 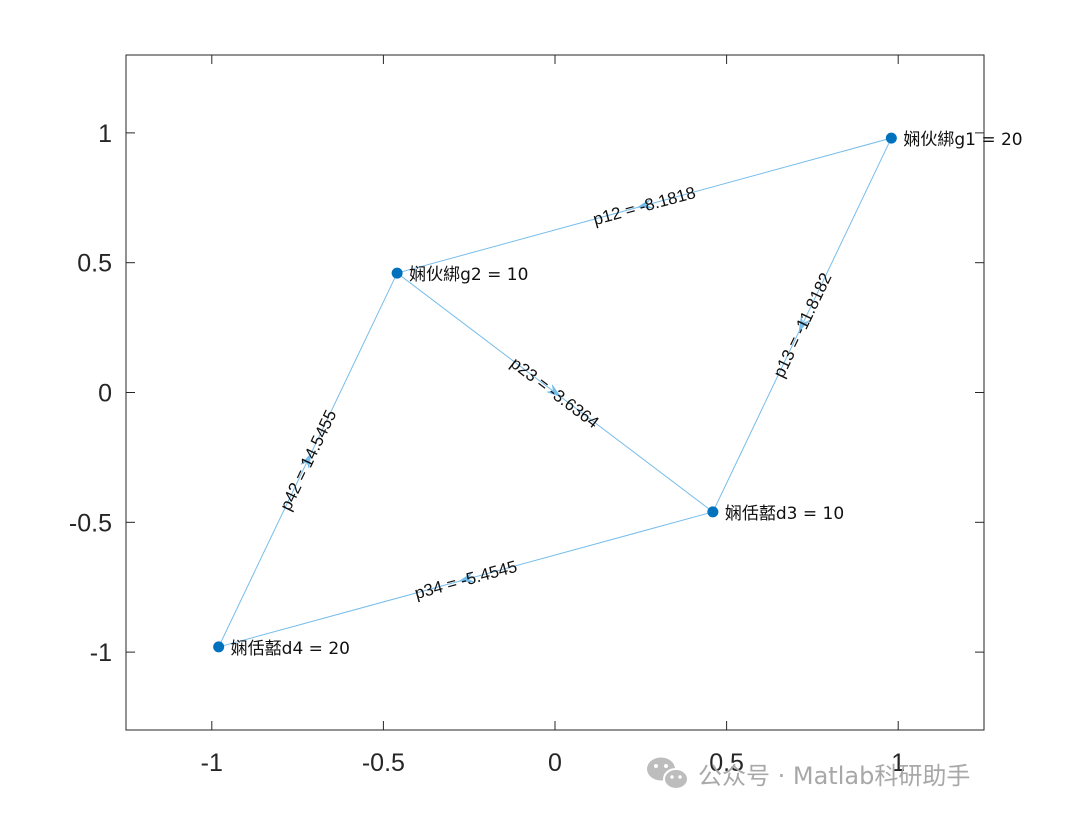 I want to click on node-g1: 娴伙綁g1 = 20, so click(x=954, y=140).